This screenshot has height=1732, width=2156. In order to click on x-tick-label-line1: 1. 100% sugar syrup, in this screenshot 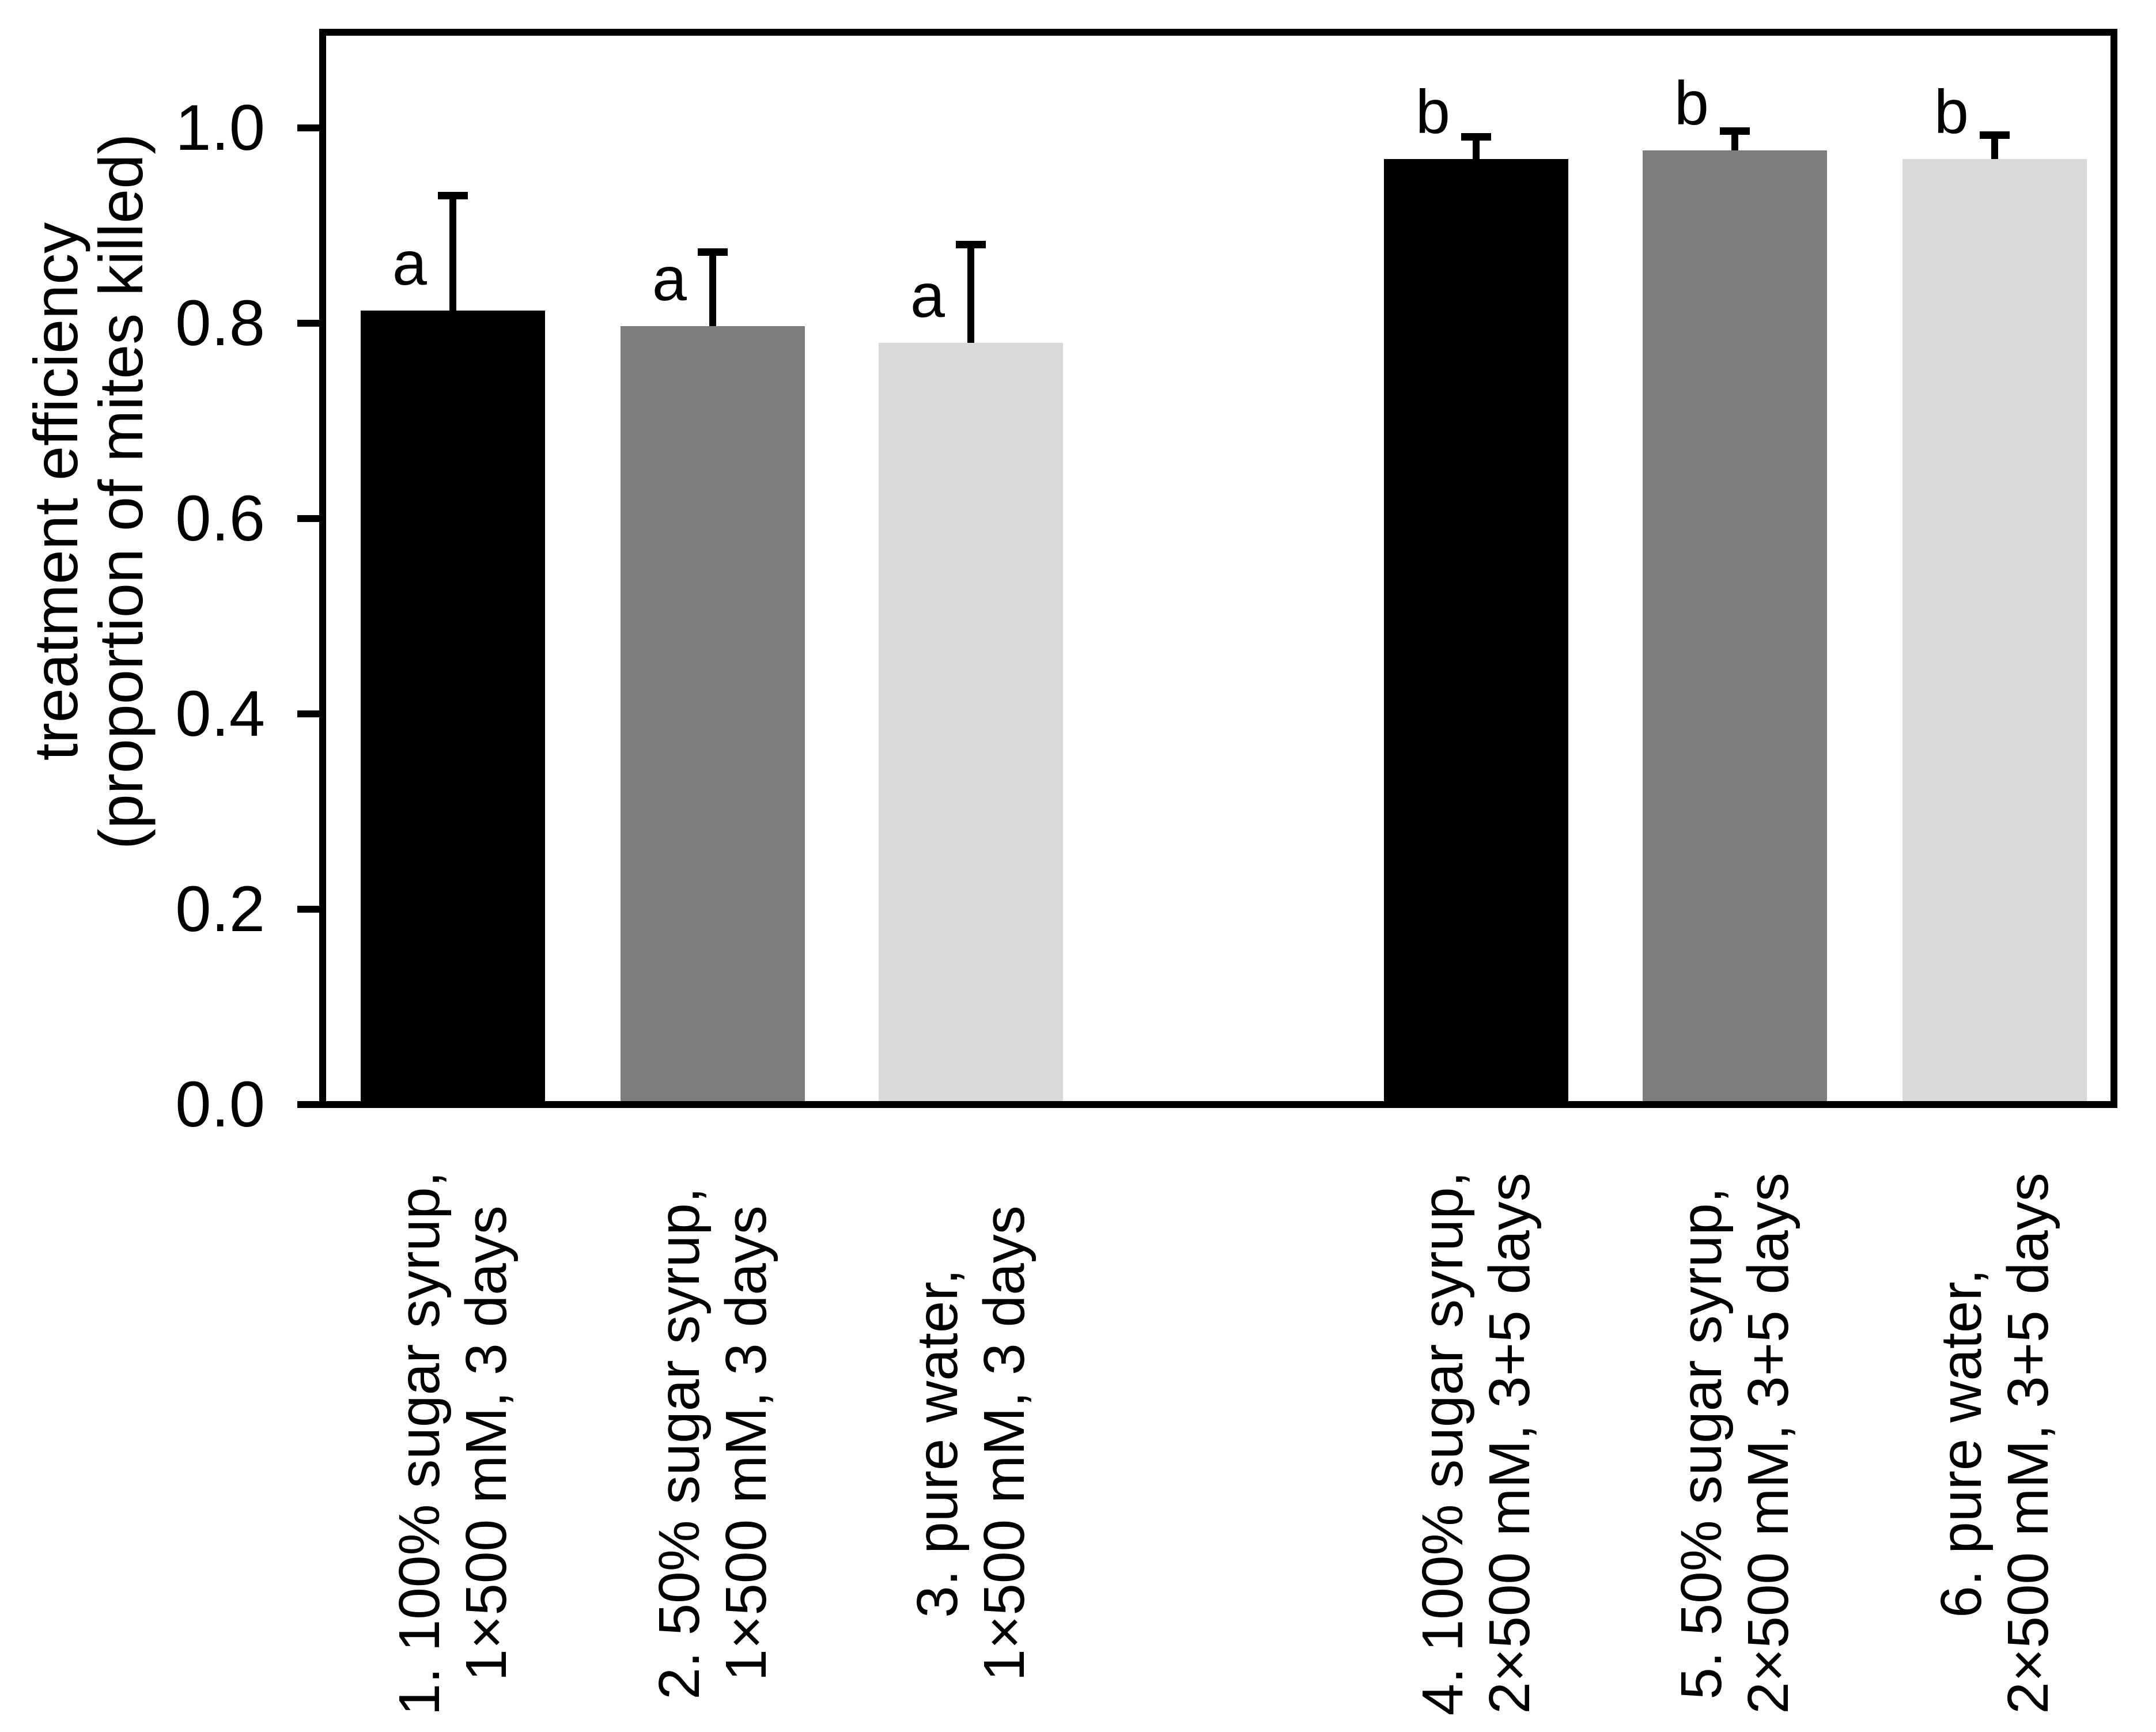, I will do `click(419, 1443)`.